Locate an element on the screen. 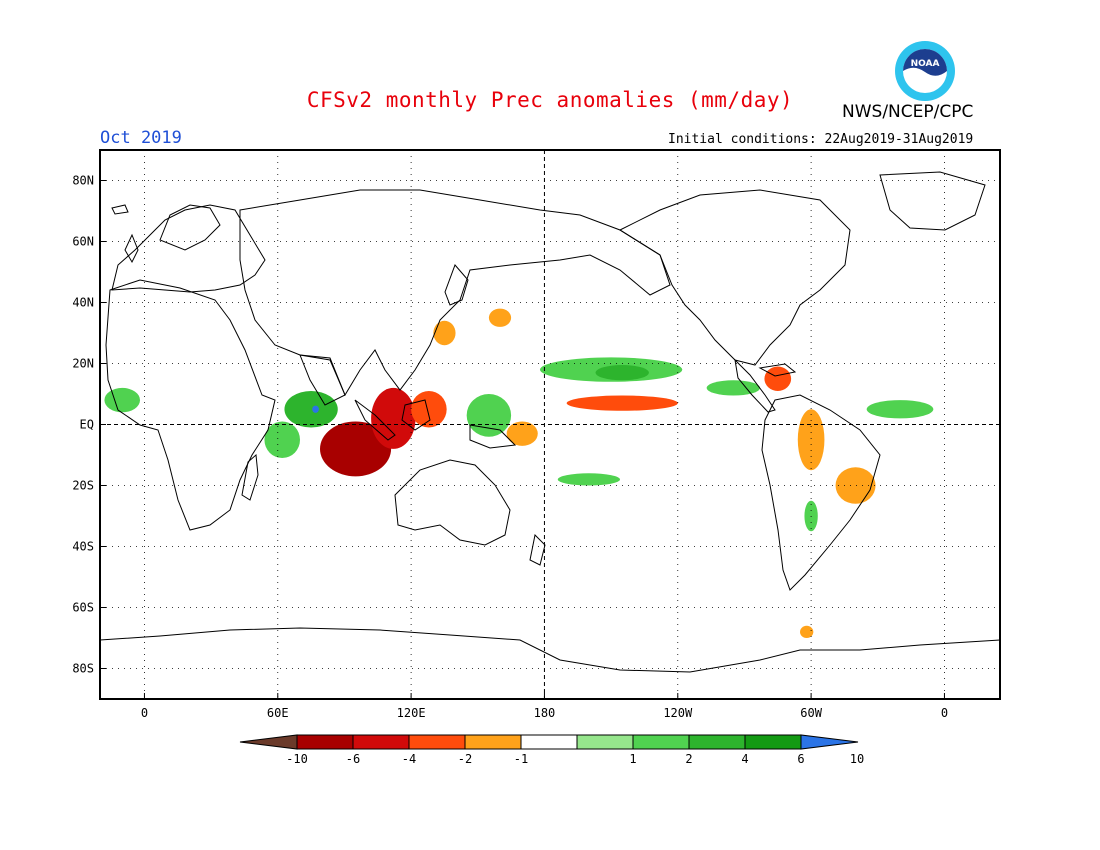 The width and height of the screenshot is (1100, 850). europe-coast is located at coordinates (188, 248).